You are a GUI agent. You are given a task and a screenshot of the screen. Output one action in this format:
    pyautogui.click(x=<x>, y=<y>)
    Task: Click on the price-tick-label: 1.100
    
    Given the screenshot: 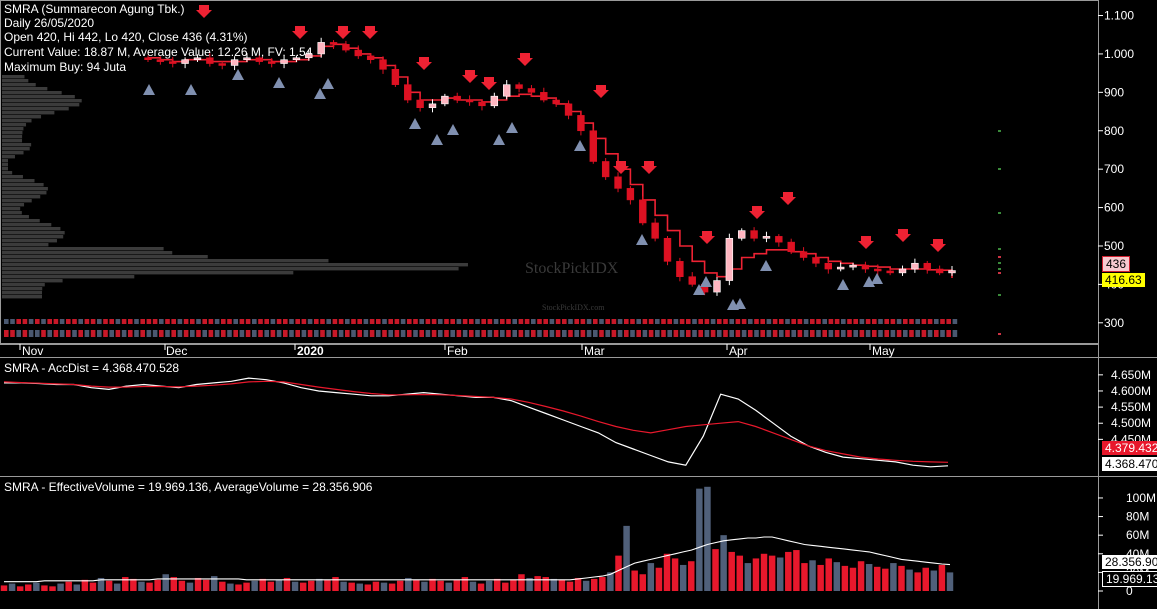 What is the action you would take?
    pyautogui.click(x=1119, y=16)
    